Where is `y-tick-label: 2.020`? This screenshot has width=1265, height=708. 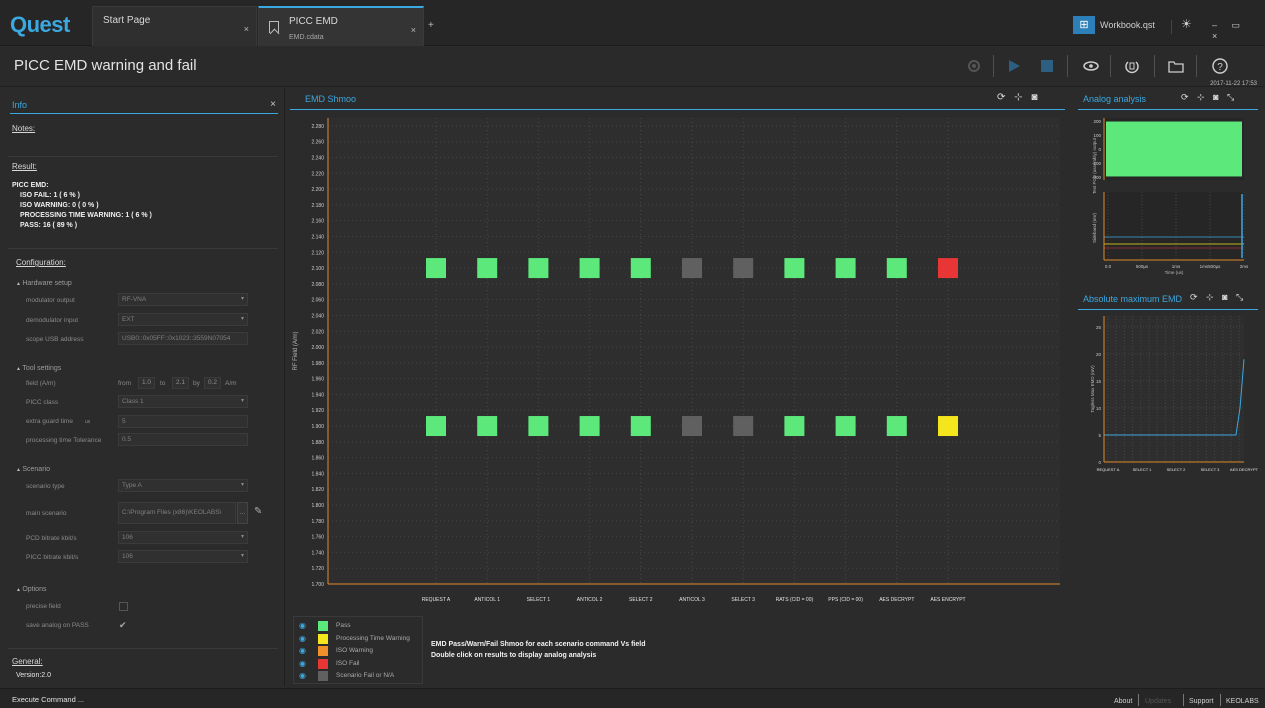
y-tick-label: 2.020 is located at coordinates (317, 332).